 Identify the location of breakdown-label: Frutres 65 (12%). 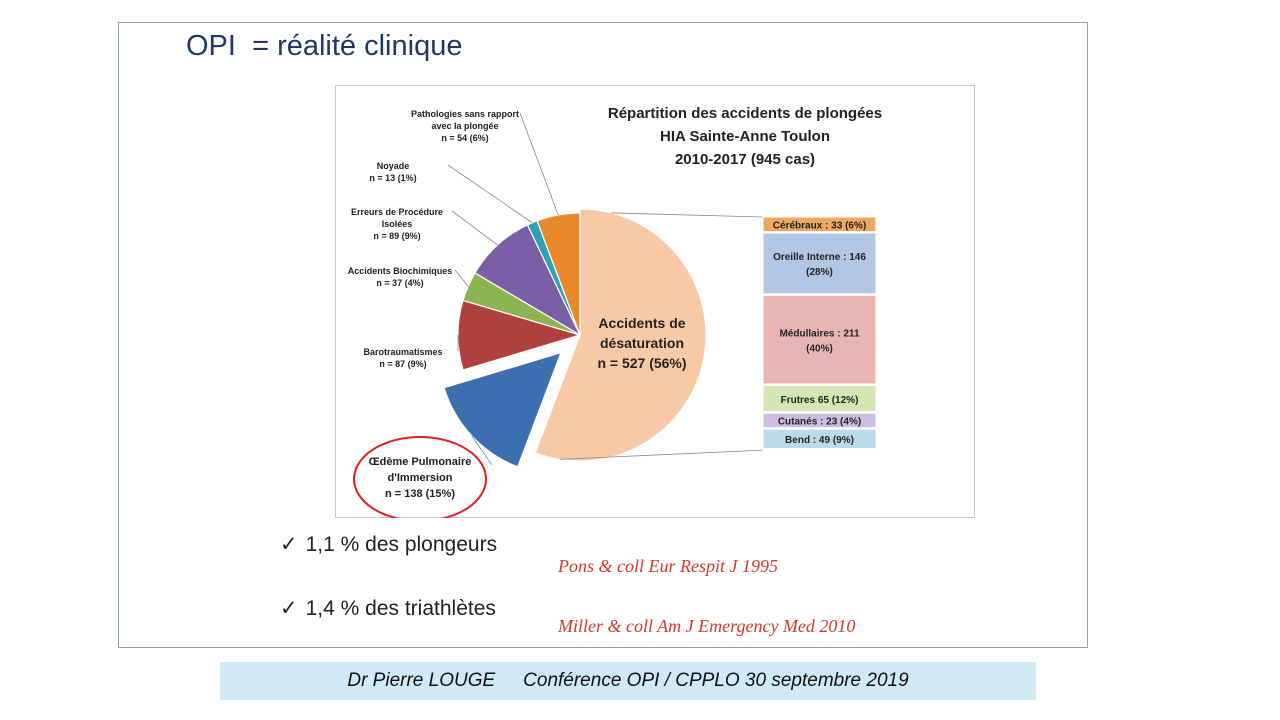
(820, 400).